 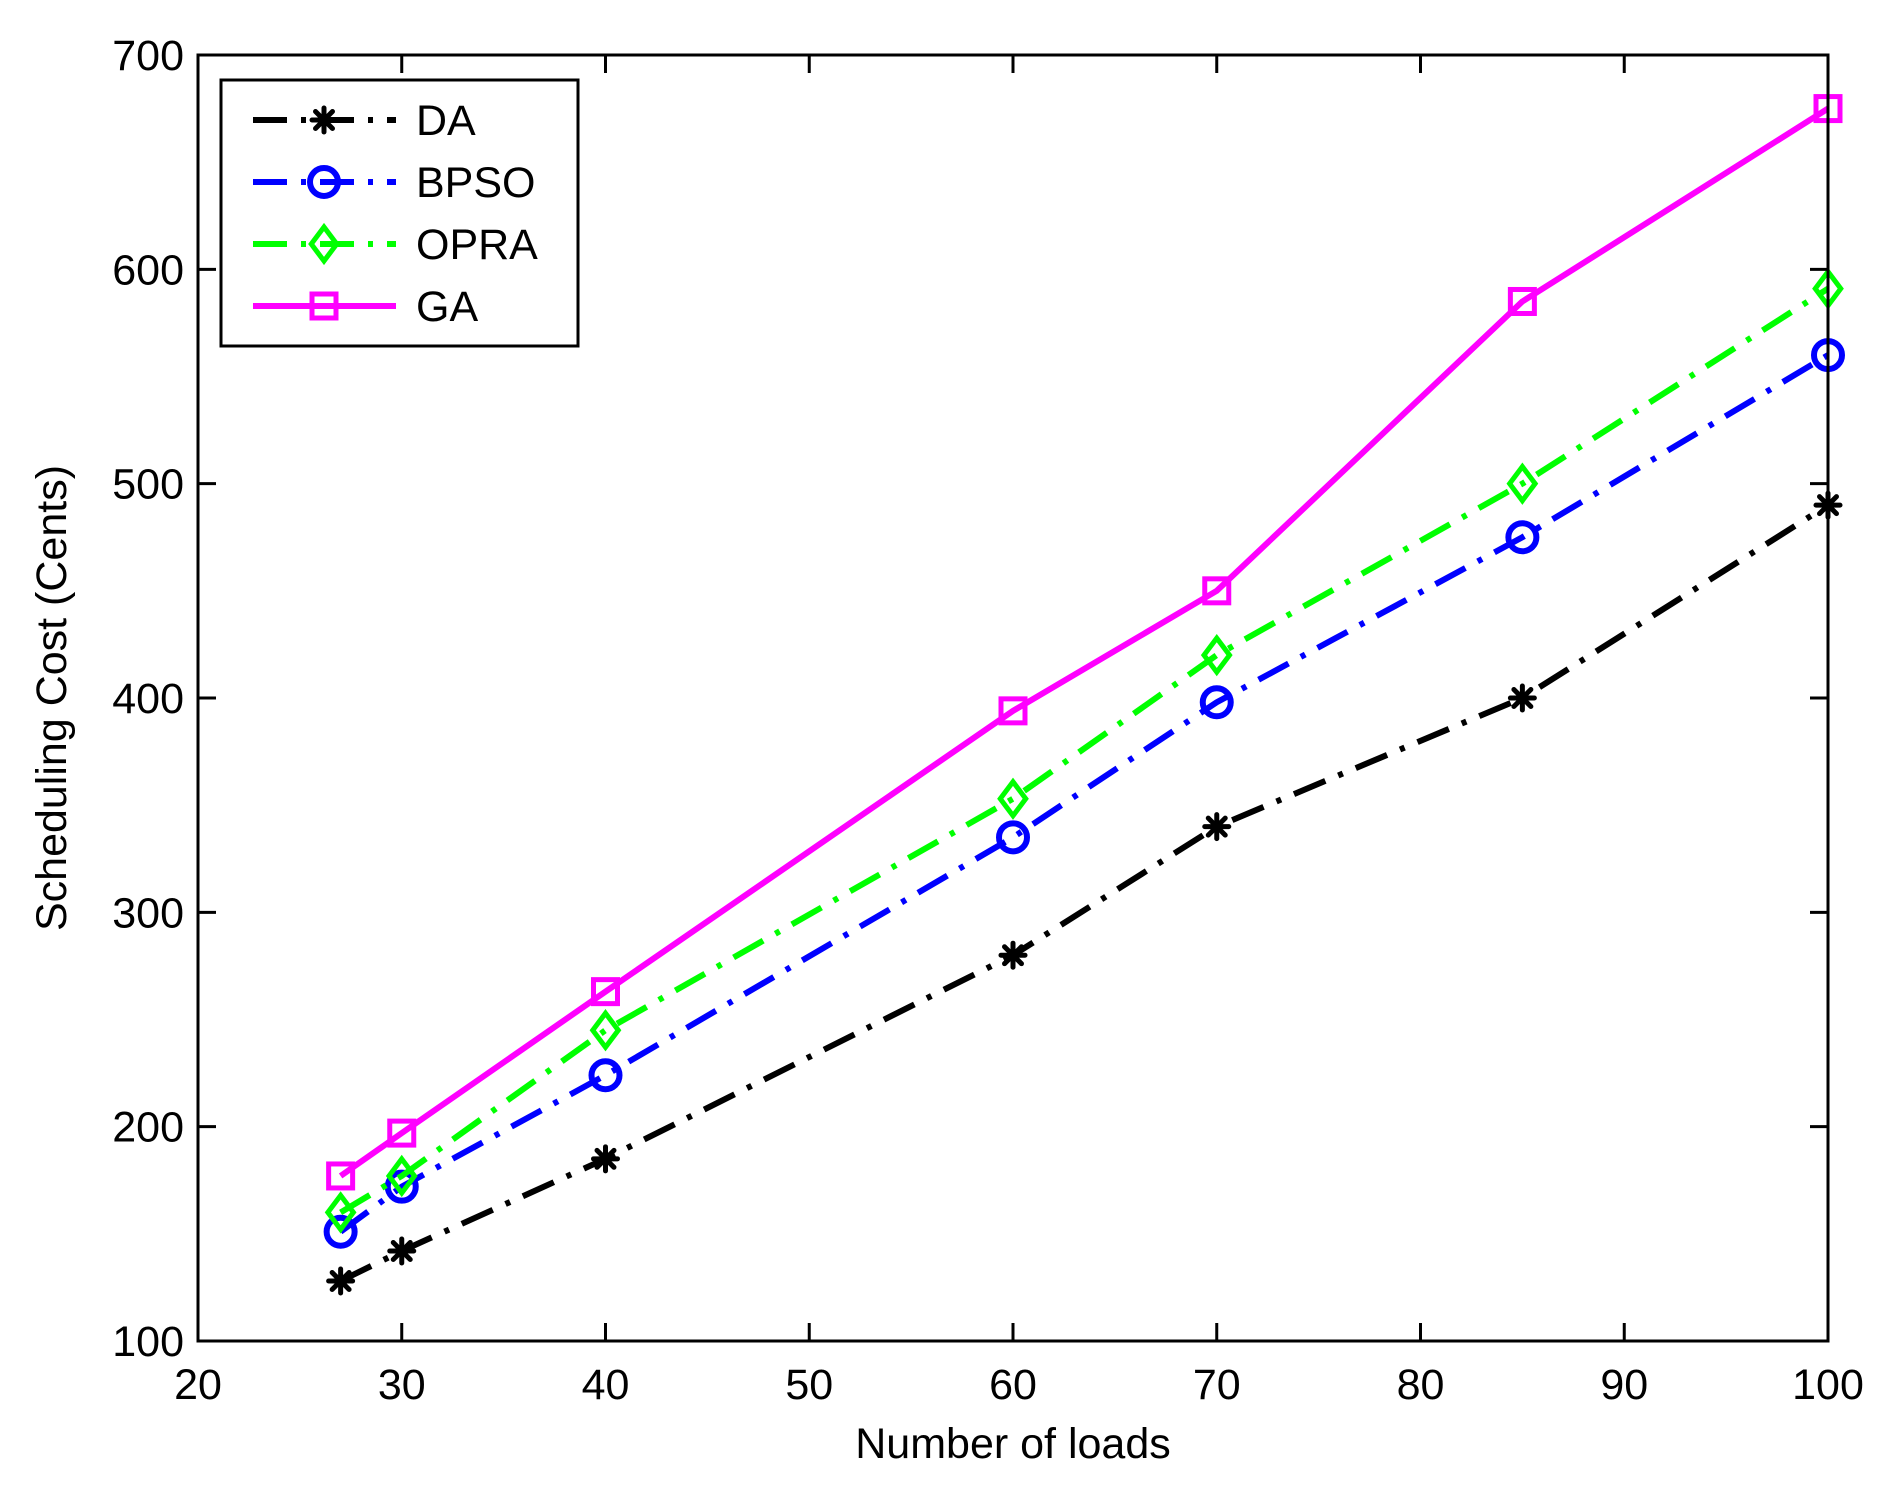 What do you see at coordinates (402, 1385) in the screenshot?
I see `x-tick-label: 30` at bounding box center [402, 1385].